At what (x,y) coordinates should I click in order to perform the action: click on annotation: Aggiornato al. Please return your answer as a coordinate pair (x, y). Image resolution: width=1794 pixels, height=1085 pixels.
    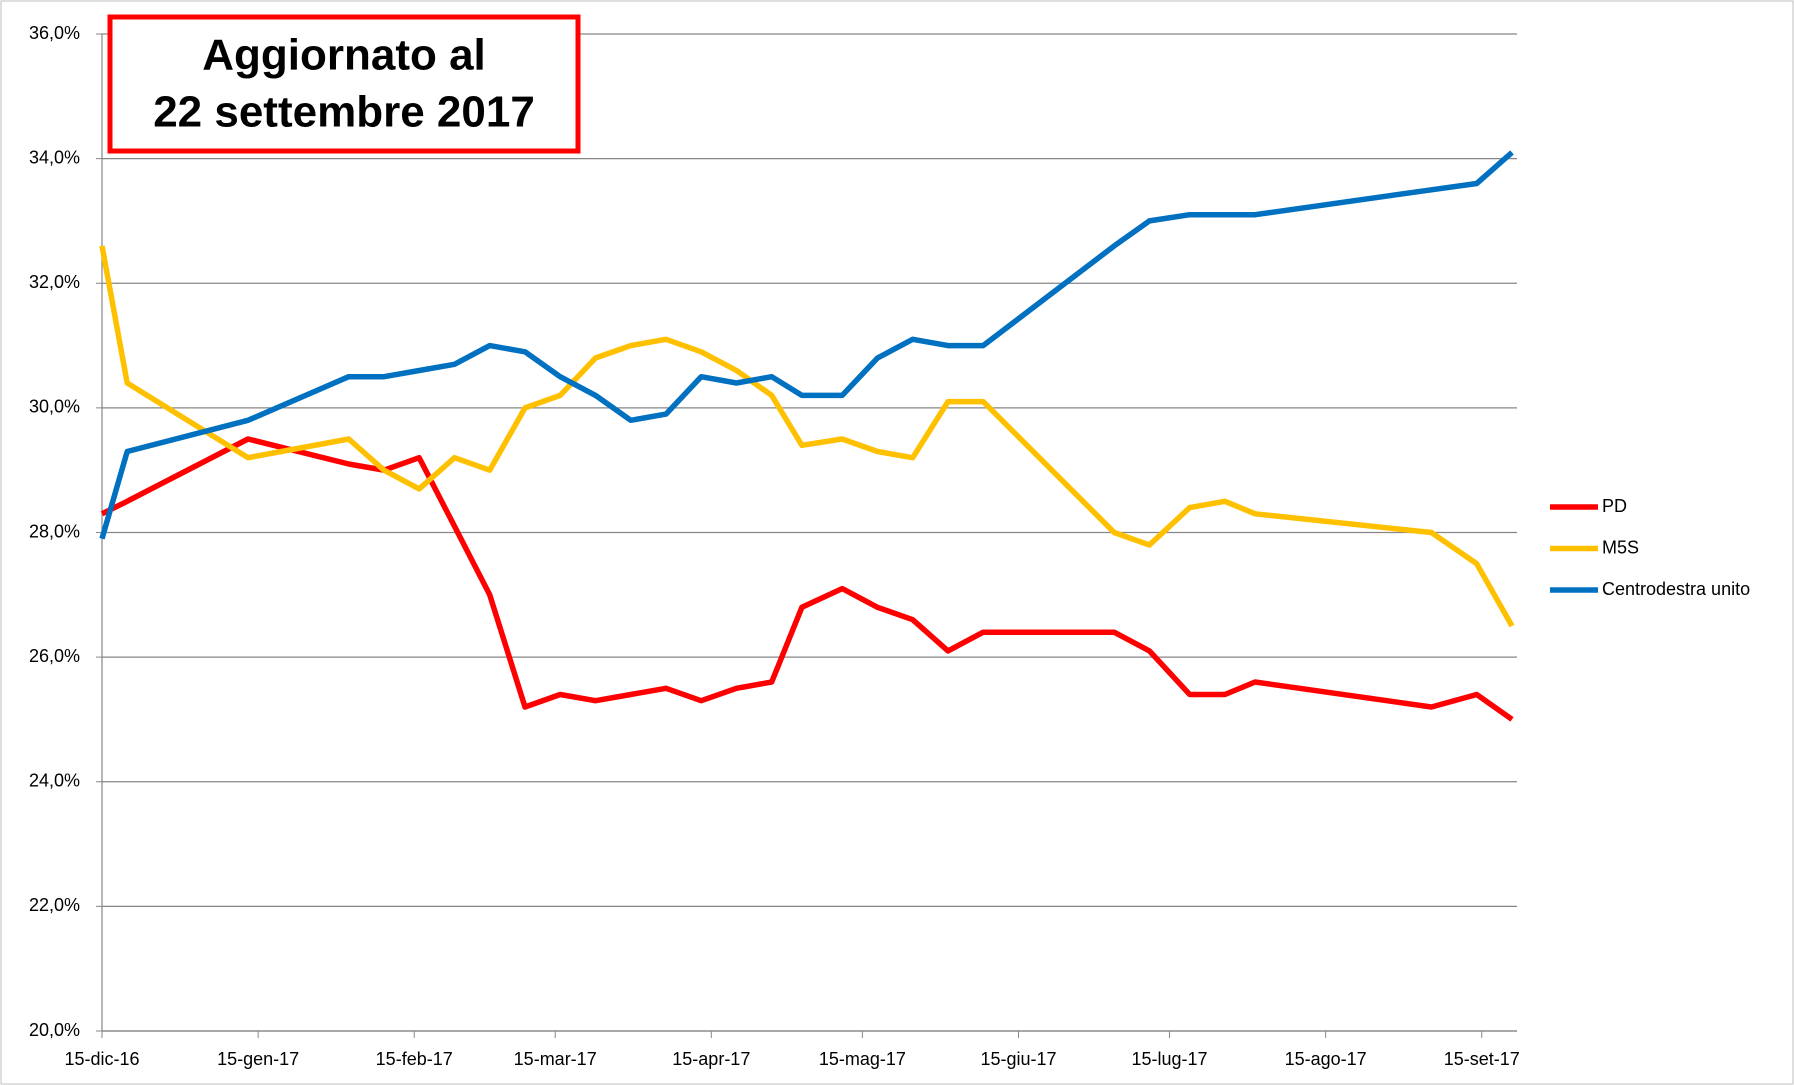
    Looking at the image, I should click on (344, 55).